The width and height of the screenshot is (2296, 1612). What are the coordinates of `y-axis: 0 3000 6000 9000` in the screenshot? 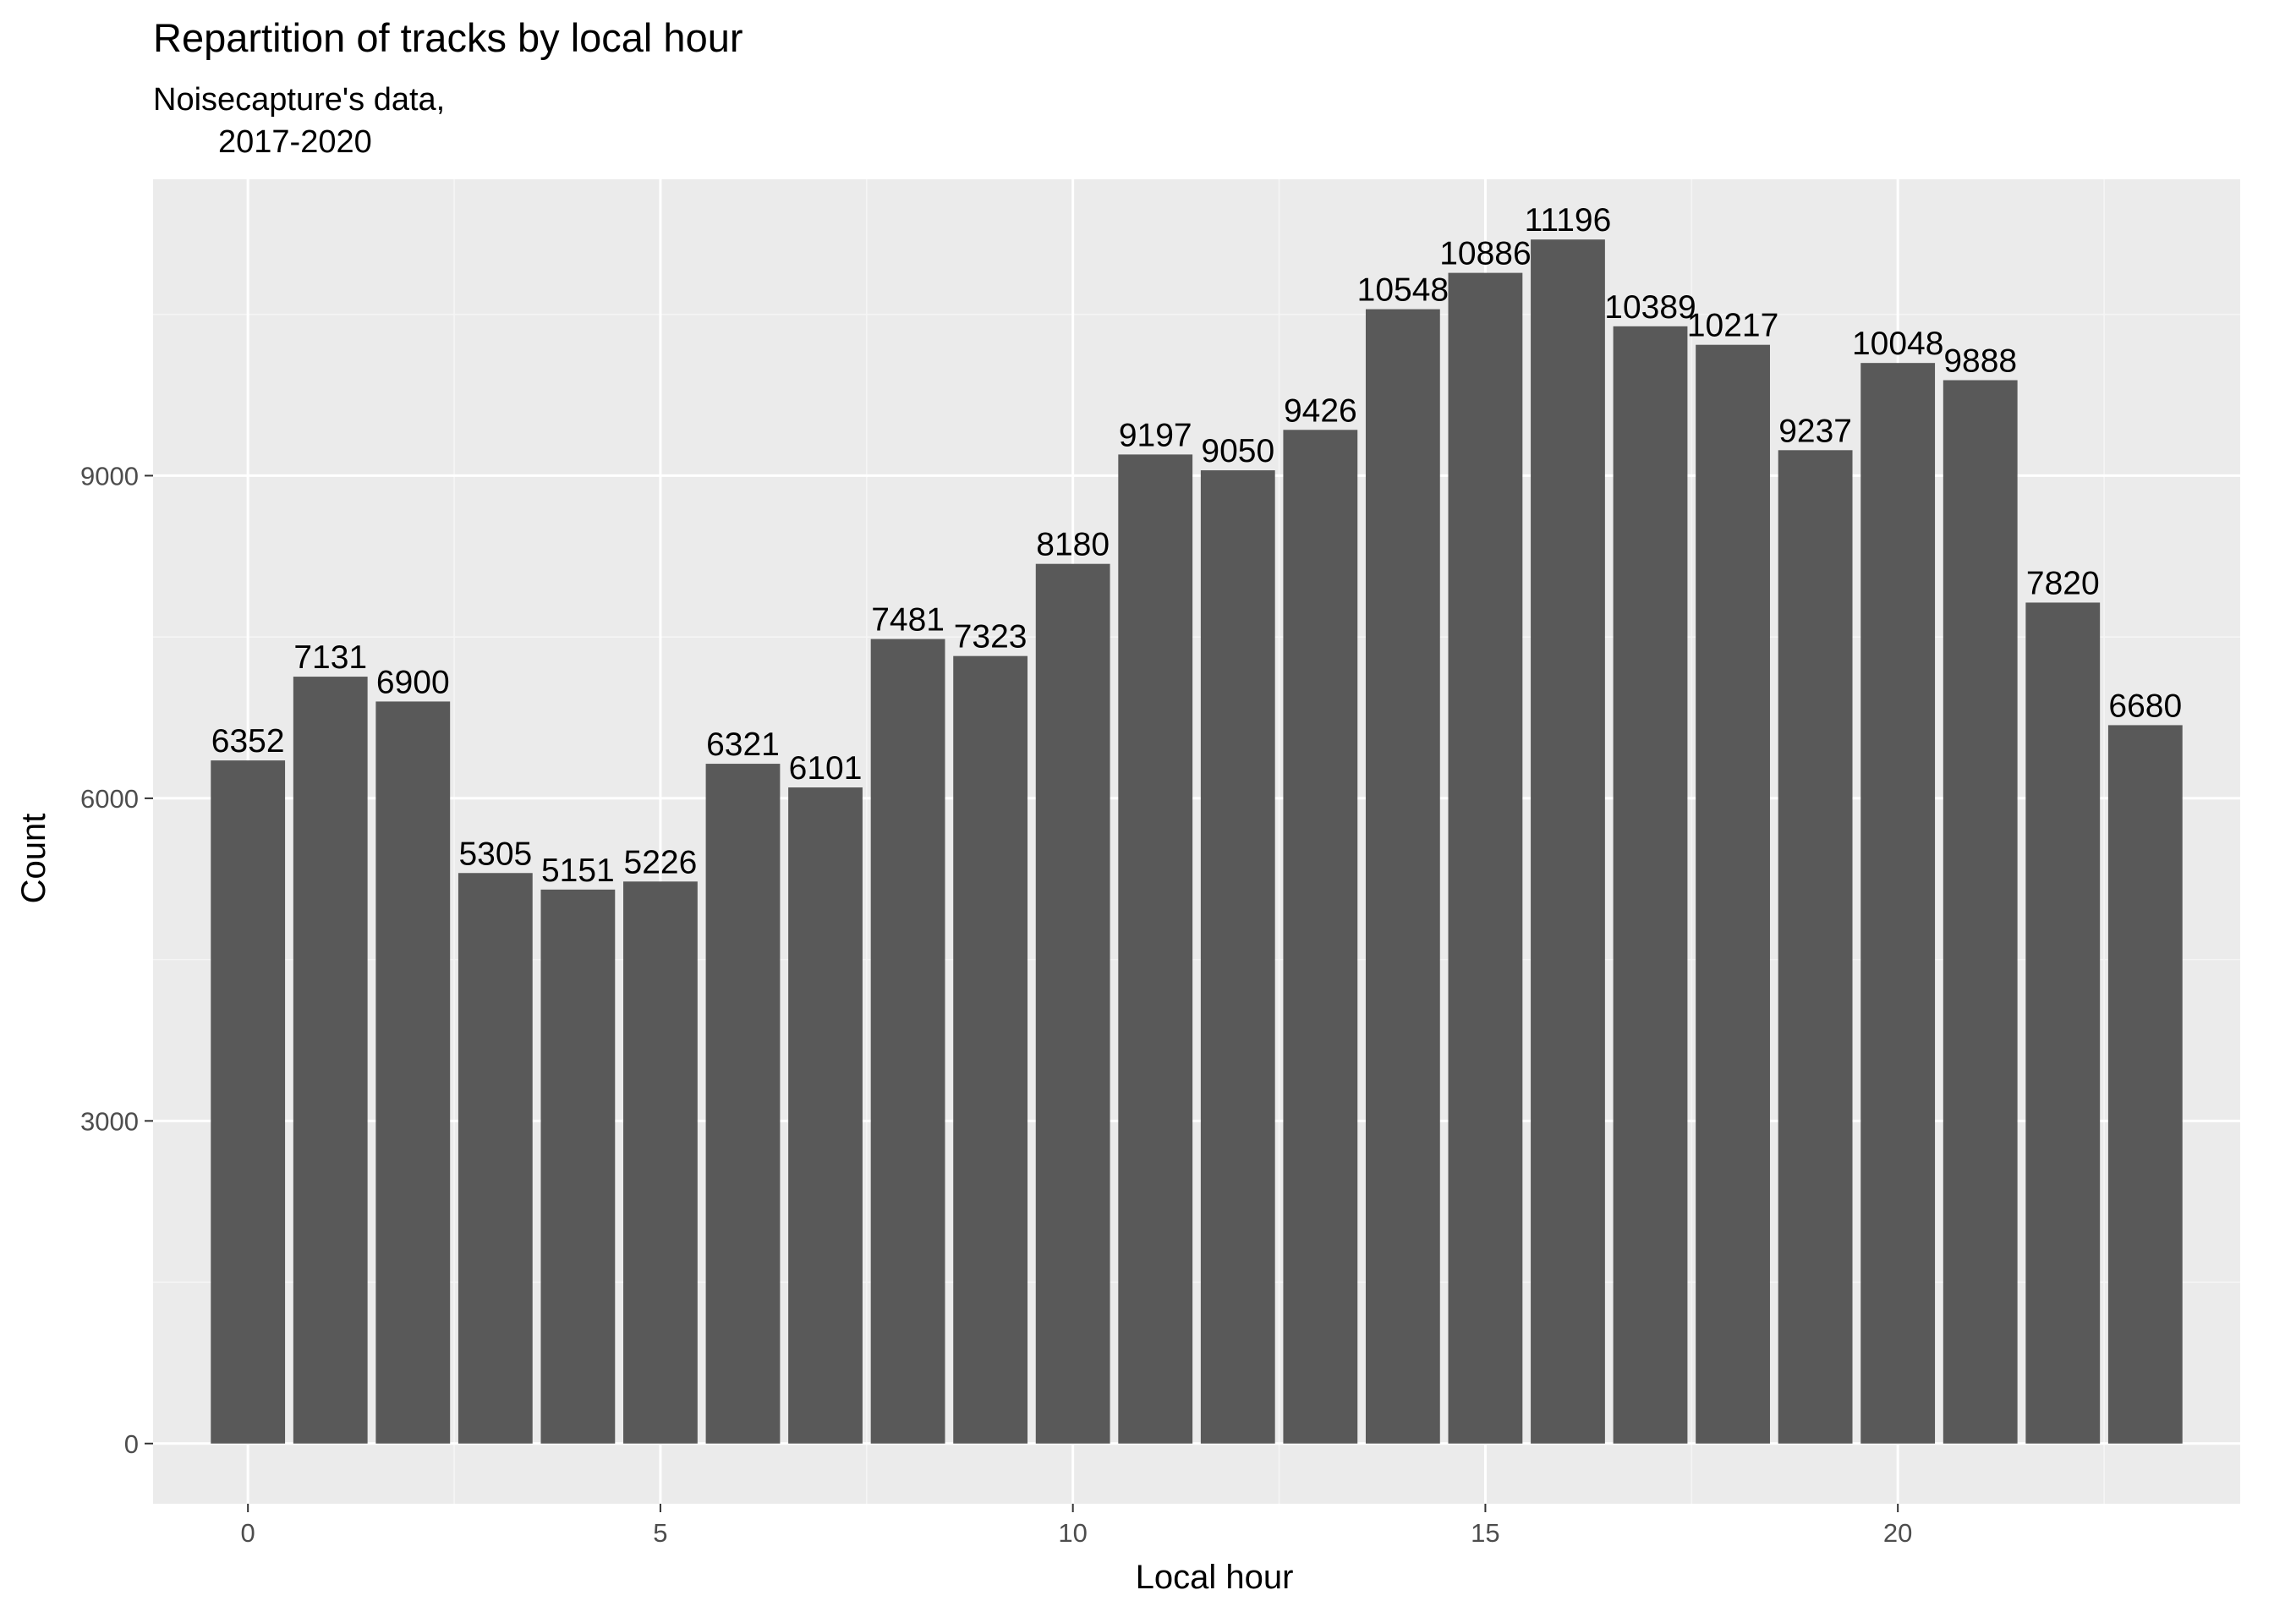 It's located at (116, 960).